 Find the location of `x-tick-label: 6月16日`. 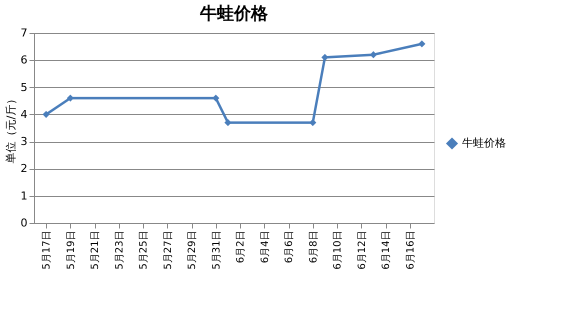

x-tick-label: 6月16日 is located at coordinates (410, 250).